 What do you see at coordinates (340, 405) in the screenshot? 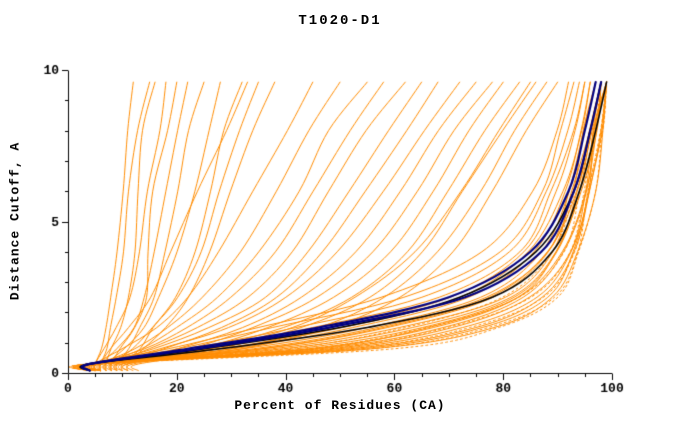
I see `x-axis-label: Percent of Residues (CA)` at bounding box center [340, 405].